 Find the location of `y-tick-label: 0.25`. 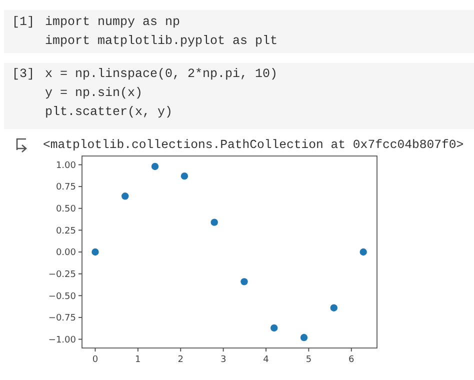

y-tick-label: 0.25 is located at coordinates (66, 231).